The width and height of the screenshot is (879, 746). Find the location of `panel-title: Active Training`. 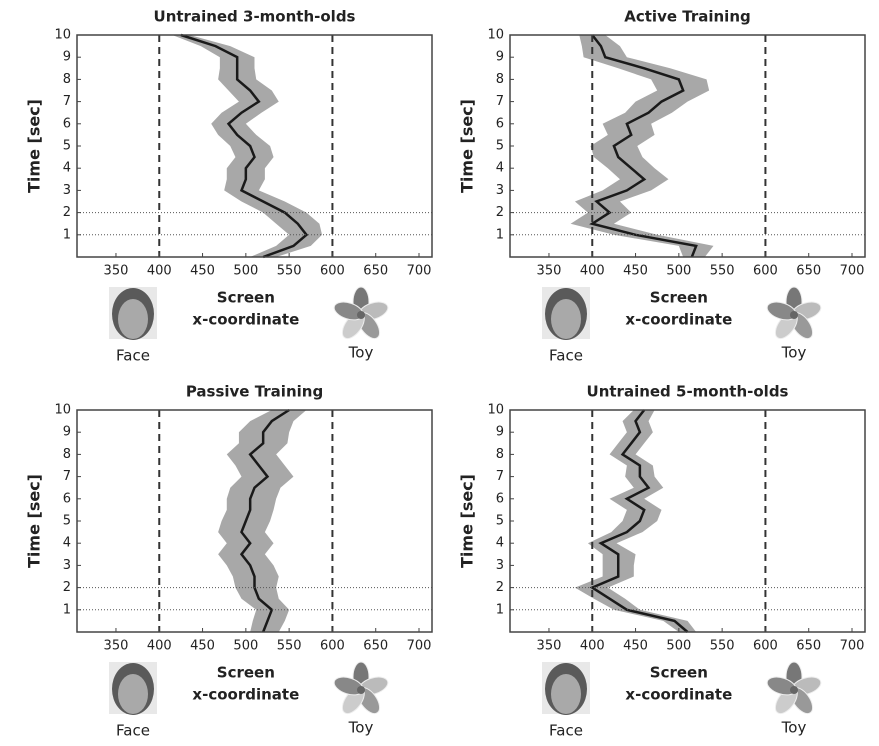

panel-title: Active Training is located at coordinates (687, 17).